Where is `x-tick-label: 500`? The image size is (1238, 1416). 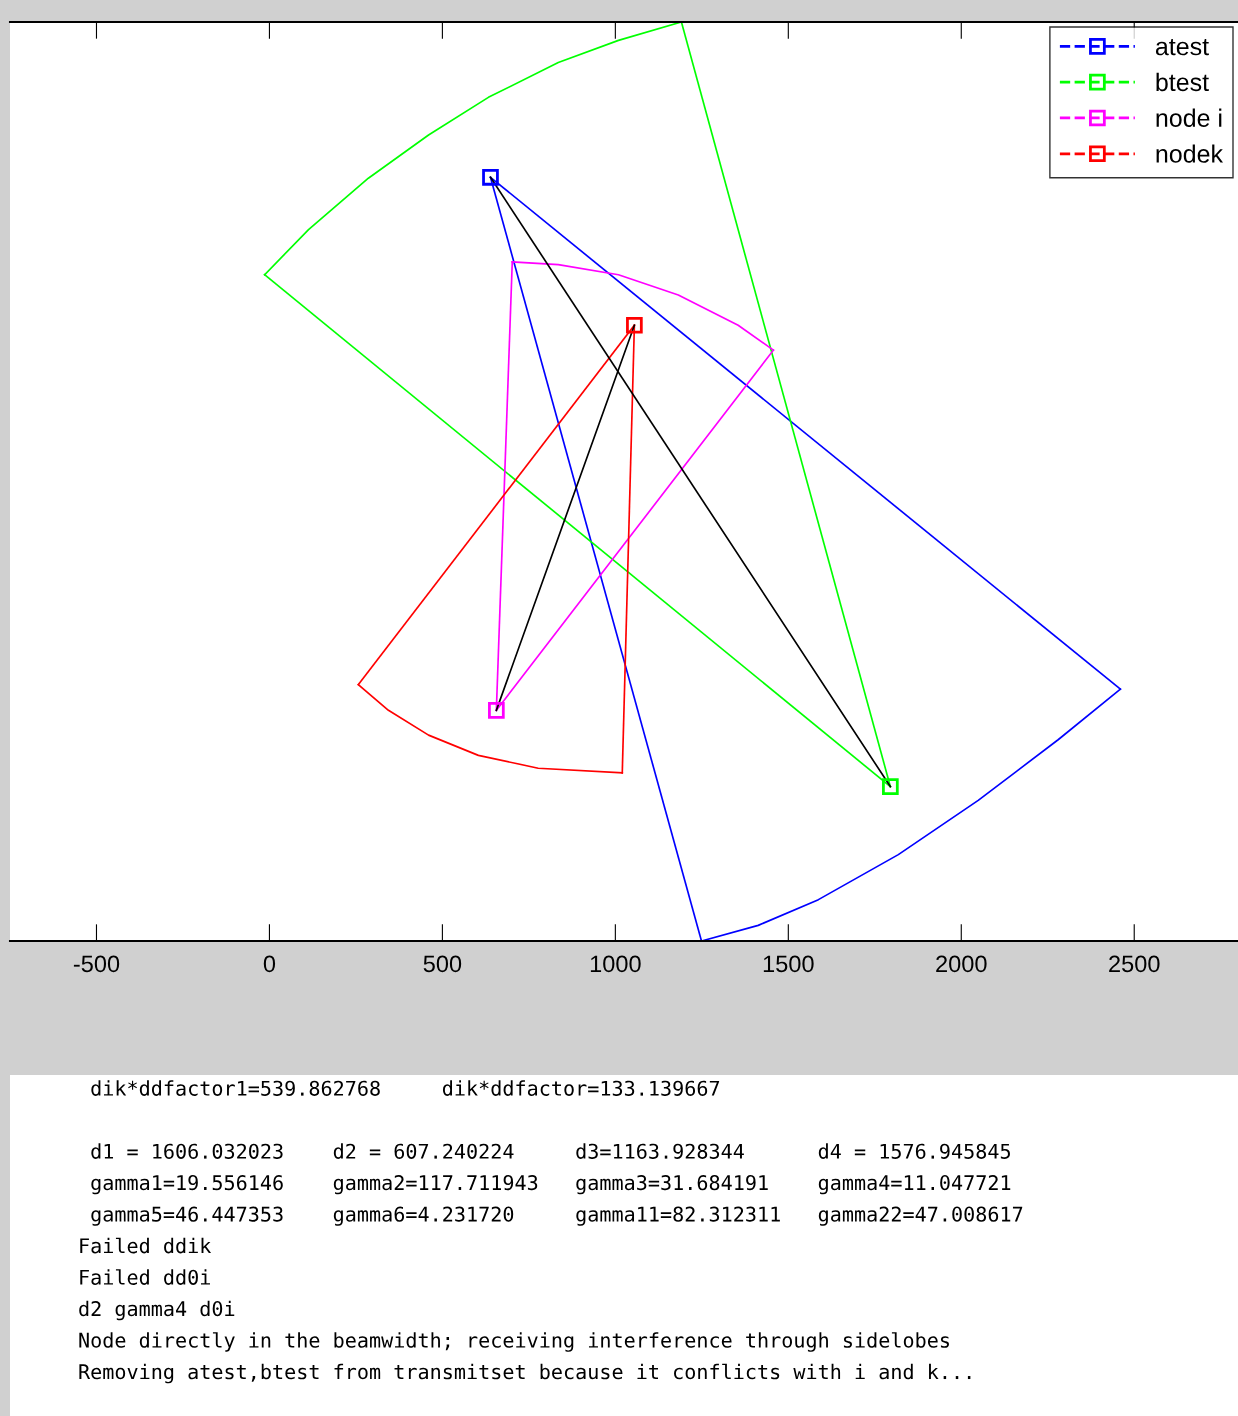
x-tick-label: 500 is located at coordinates (442, 964).